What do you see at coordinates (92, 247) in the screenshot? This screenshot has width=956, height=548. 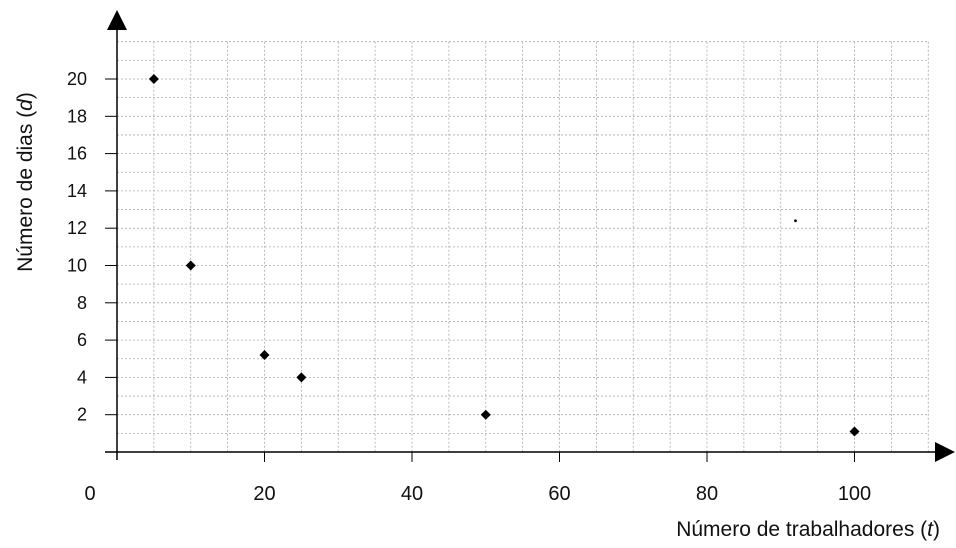 I see `y-tick-labels: 2 4 6 8 10 12 14 16 18 20` at bounding box center [92, 247].